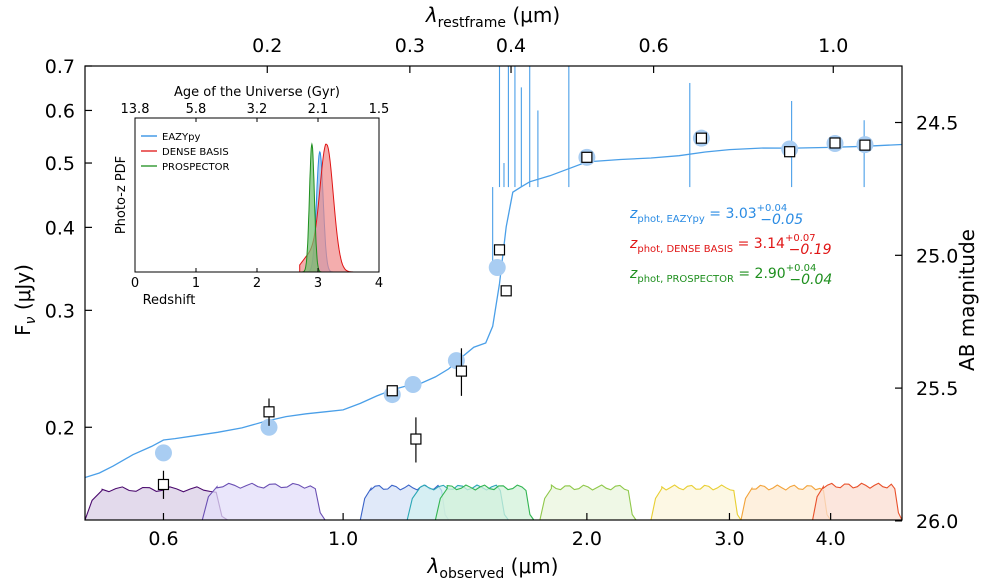  What do you see at coordinates (135, 109) in the screenshot?
I see `inset-top-tick-label-1: 13.8` at bounding box center [135, 109].